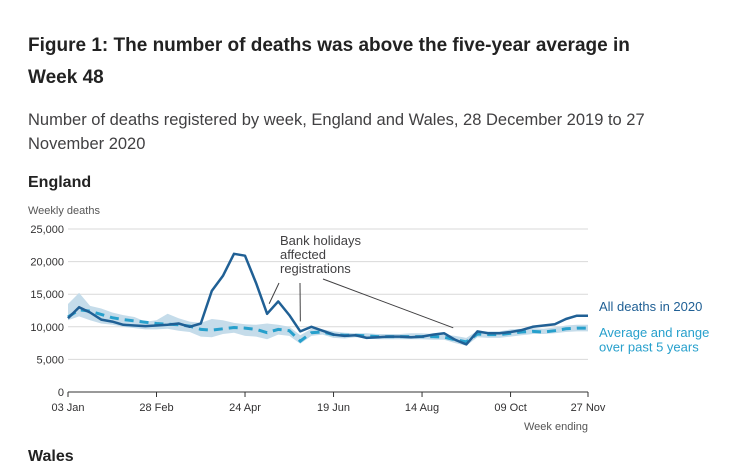 This screenshot has height=466, width=745. What do you see at coordinates (47, 328) in the screenshot?
I see `y-tick-label: 10,000` at bounding box center [47, 328].